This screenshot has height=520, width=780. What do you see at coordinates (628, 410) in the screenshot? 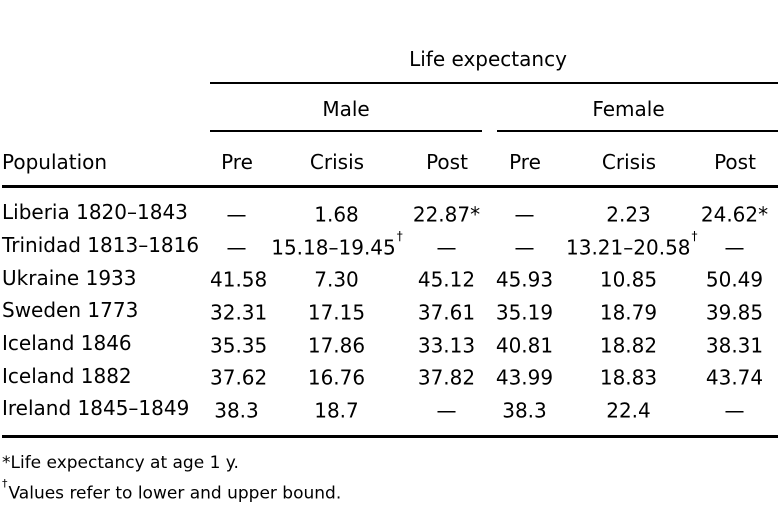
I see `value-text: 22.4` at bounding box center [628, 410].